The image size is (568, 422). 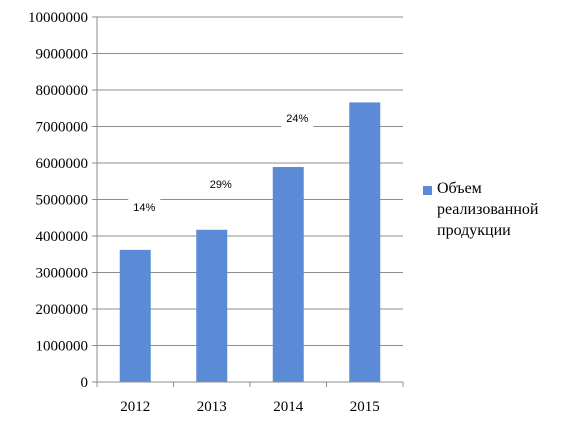 I want to click on growth-annotation: 29%, so click(x=221, y=185).